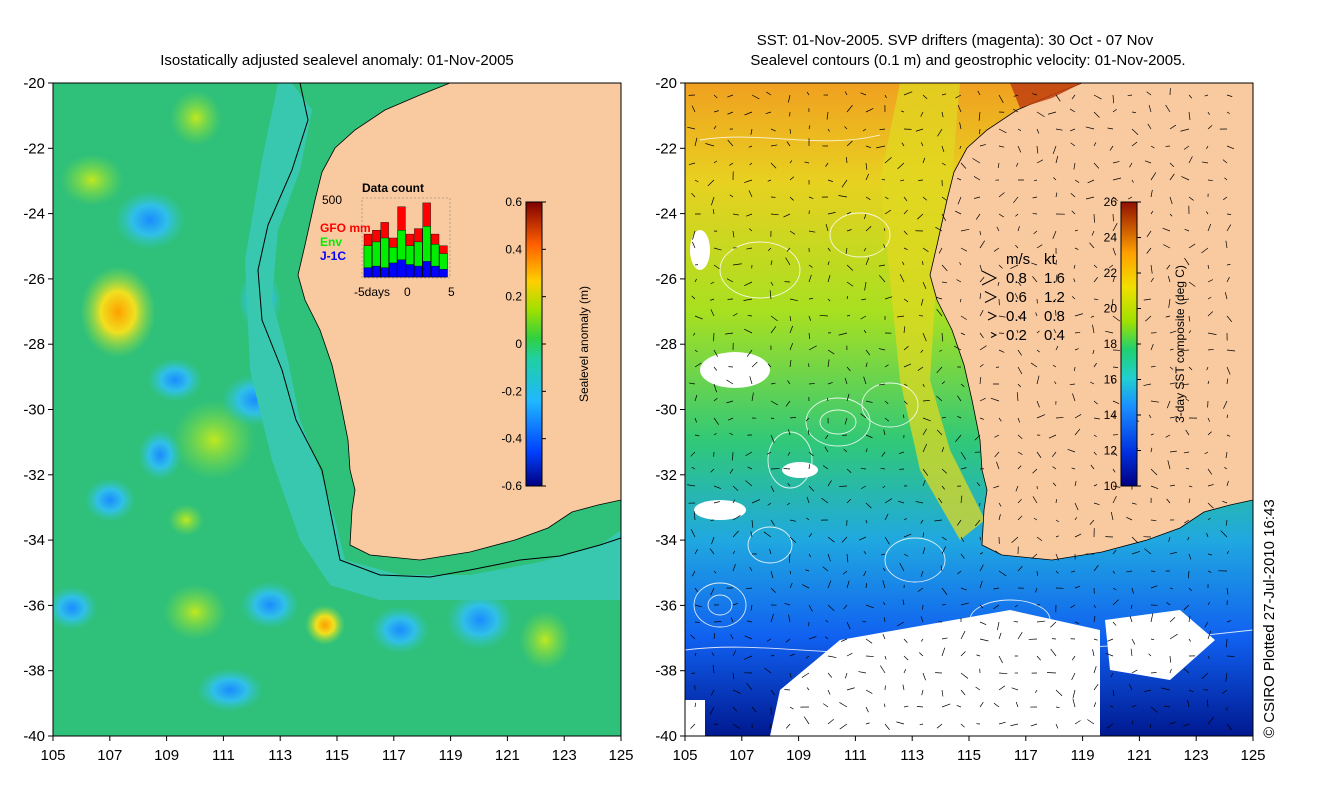 The image size is (1320, 810). I want to click on y-tick-label: -26, so click(666, 279).